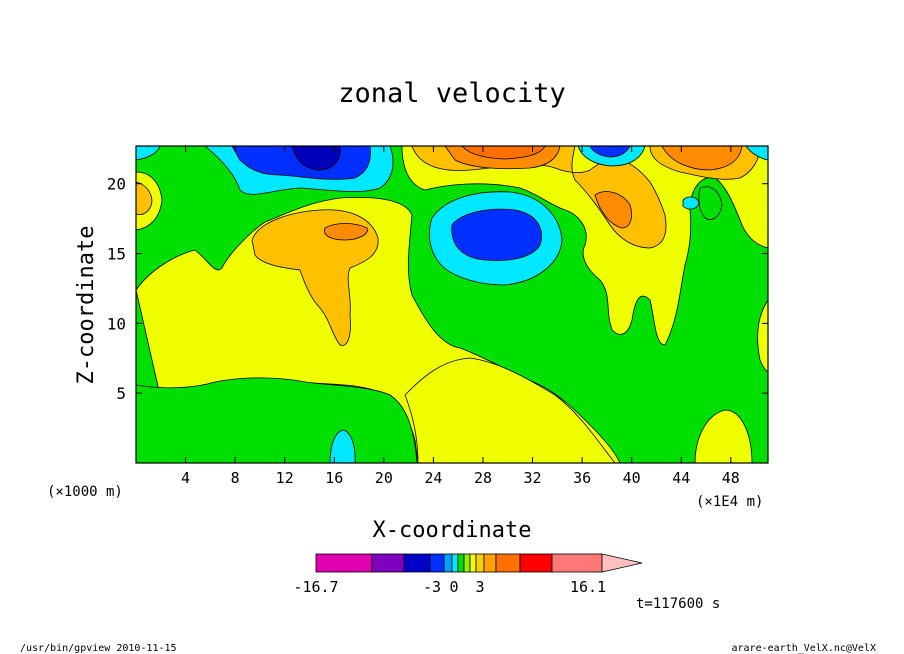  I want to click on chart-title: zonal velocity, so click(452, 93).